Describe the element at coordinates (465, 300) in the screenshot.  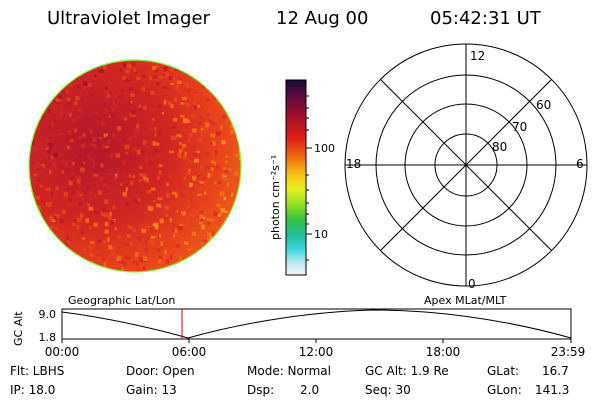
I see `apex-label: Apex MLat/MLT` at that location.